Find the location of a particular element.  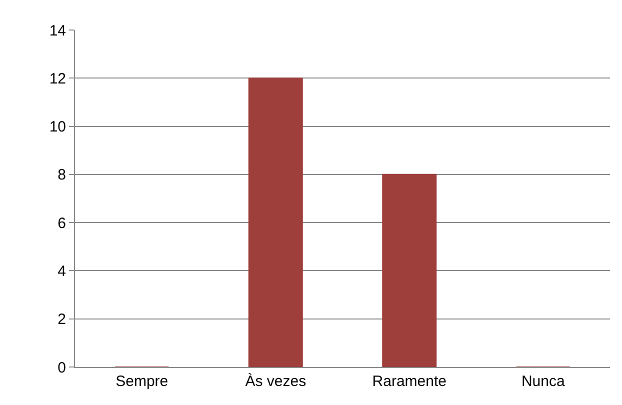

x-tick-label: Às vezes is located at coordinates (275, 381).